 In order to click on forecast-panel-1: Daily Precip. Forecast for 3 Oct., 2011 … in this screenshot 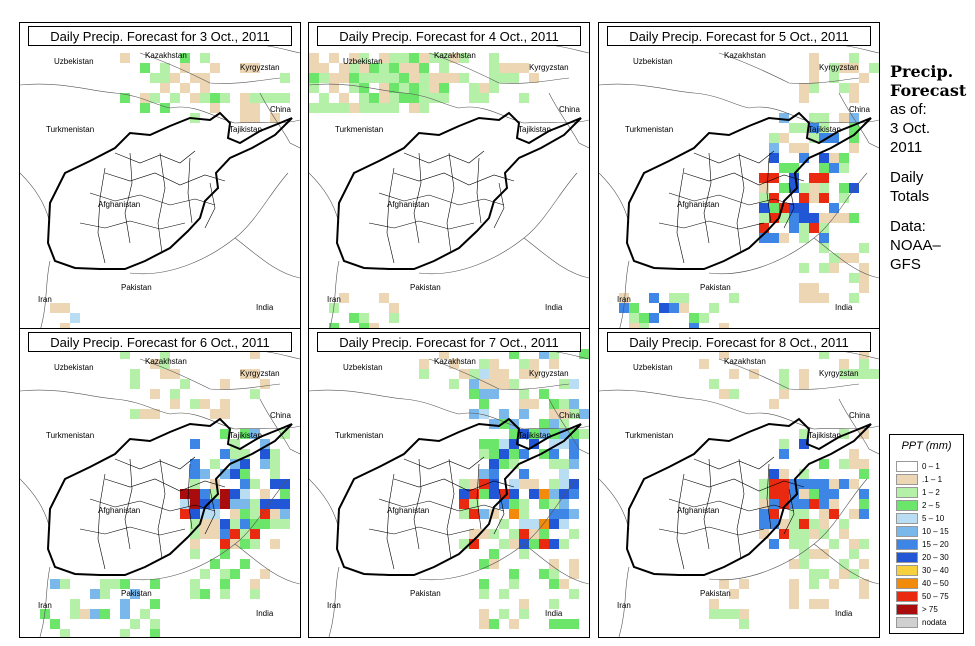, I will do `click(160, 177)`.